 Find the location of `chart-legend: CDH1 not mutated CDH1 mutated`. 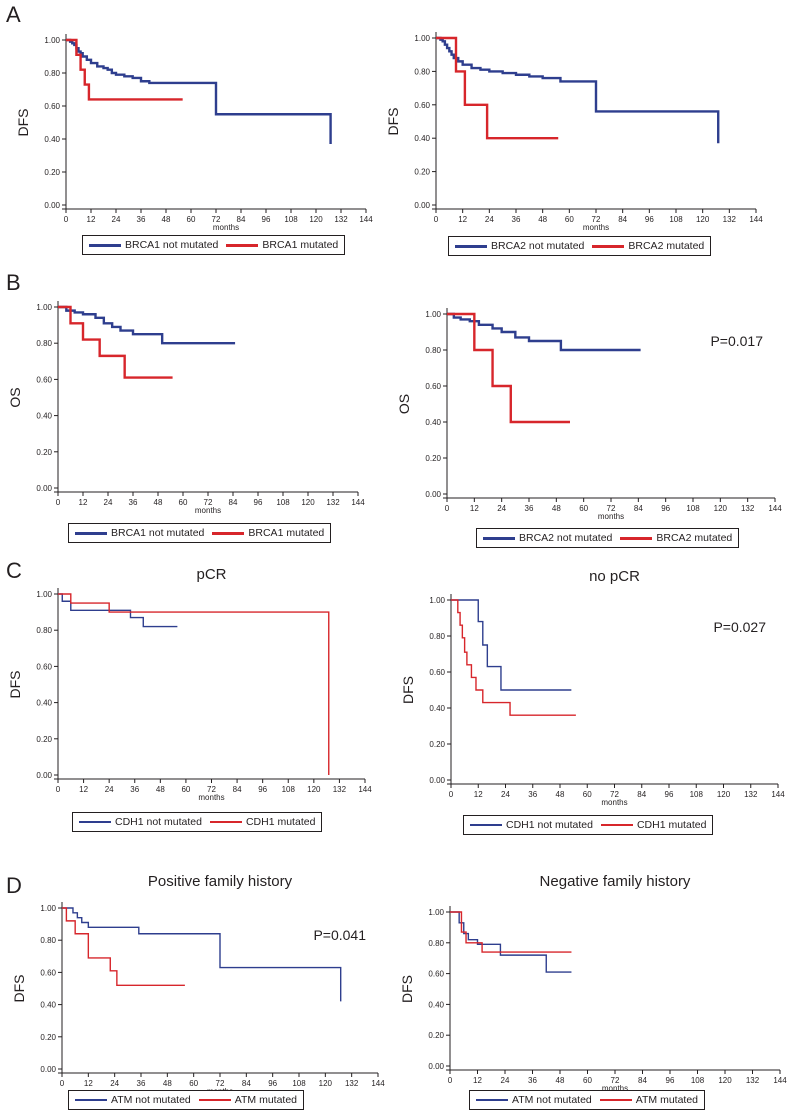

chart-legend: CDH1 not mutated CDH1 mutated is located at coordinates (588, 825).